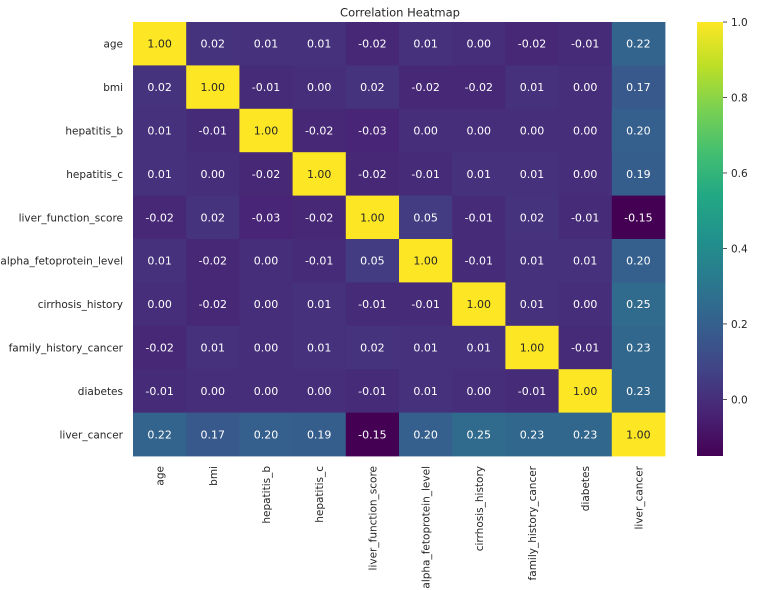 This screenshot has width=770, height=590. I want to click on chart-title: Correlation Heatmap, so click(400, 13).